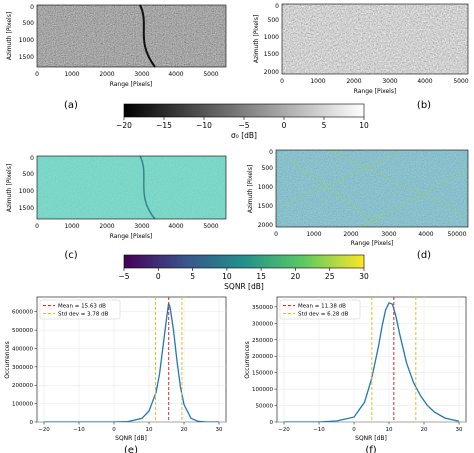 The height and width of the screenshot is (453, 474). Describe the element at coordinates (323, 315) in the screenshot. I see `histogram-f-legend-std: Std dev = 6.28 dB` at that location.